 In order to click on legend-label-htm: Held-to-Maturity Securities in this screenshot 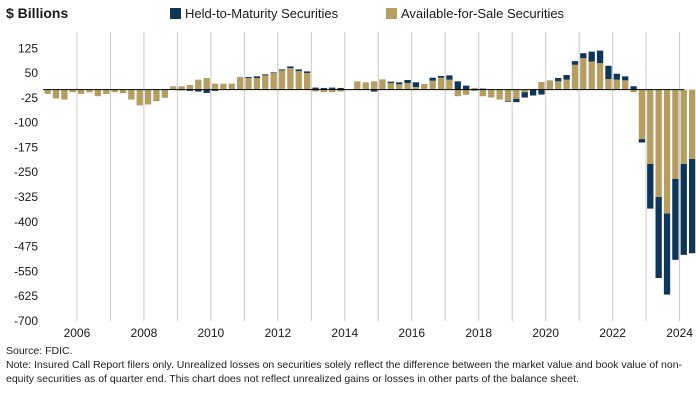, I will do `click(262, 13)`.